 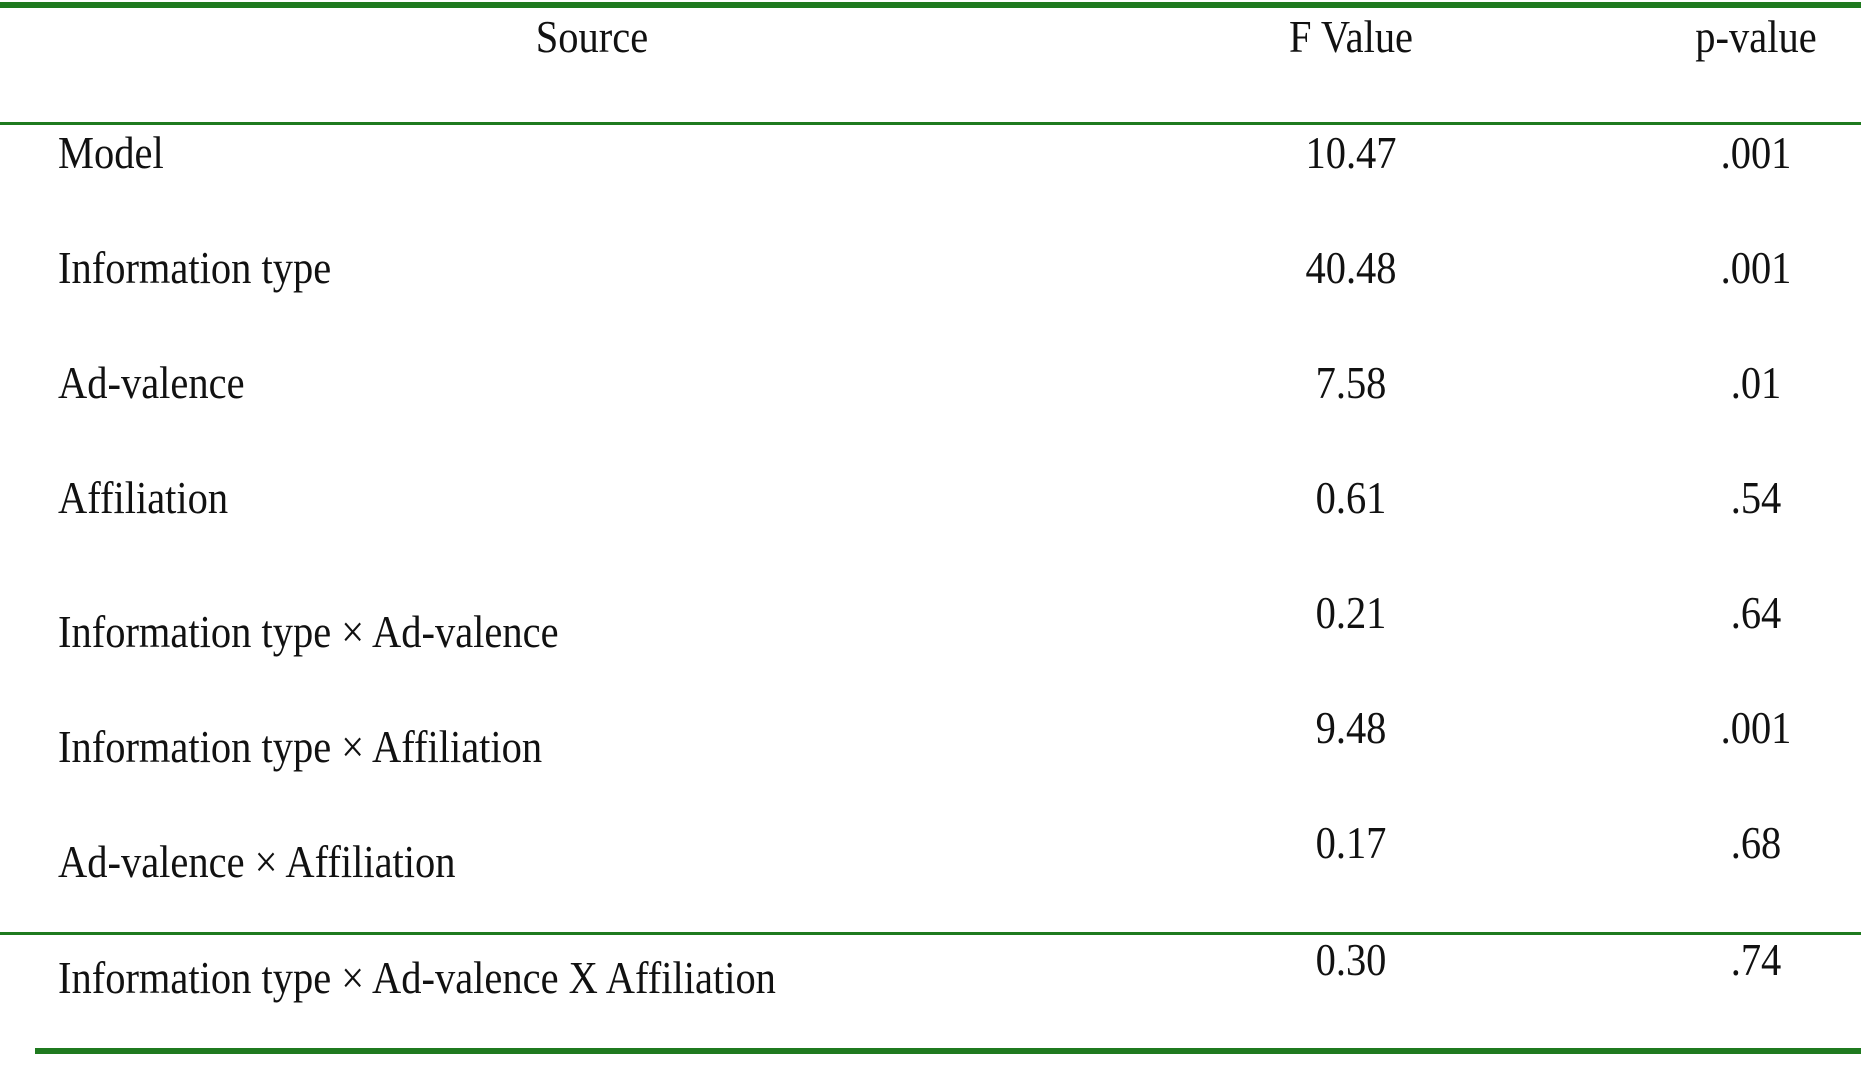 What do you see at coordinates (1756, 497) in the screenshot?
I see `row-p-value: .54` at bounding box center [1756, 497].